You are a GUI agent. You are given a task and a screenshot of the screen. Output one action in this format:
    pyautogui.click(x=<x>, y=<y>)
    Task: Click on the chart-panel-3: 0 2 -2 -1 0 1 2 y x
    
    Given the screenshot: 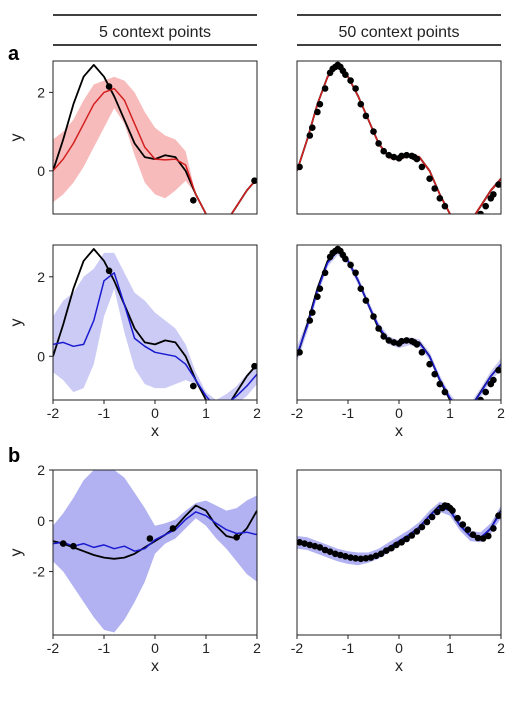 What is the action you would take?
    pyautogui.click(x=134, y=342)
    